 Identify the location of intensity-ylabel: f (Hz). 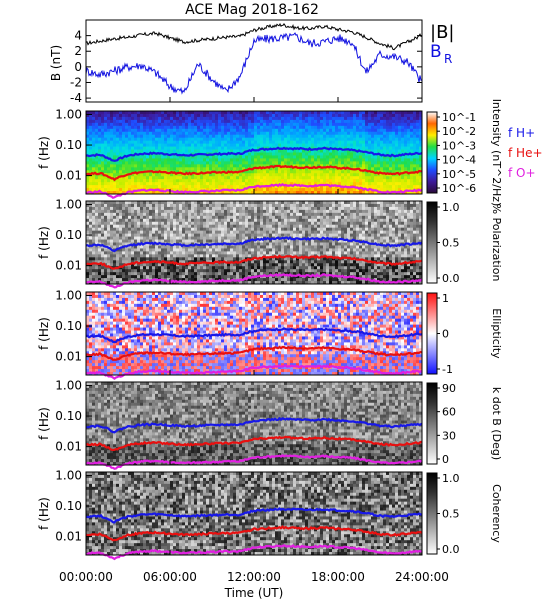
(44, 152).